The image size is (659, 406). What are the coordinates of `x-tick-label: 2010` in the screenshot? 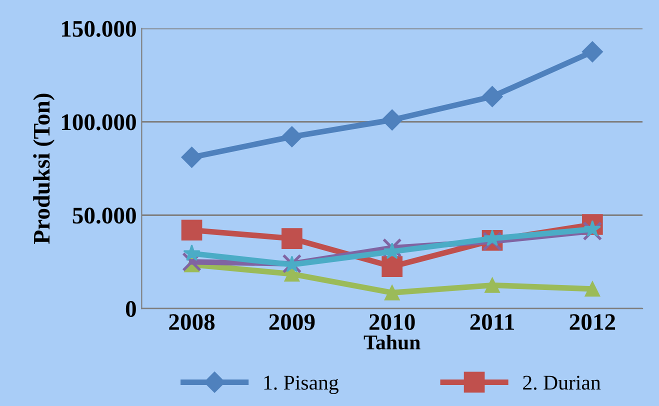 It's located at (392, 322).